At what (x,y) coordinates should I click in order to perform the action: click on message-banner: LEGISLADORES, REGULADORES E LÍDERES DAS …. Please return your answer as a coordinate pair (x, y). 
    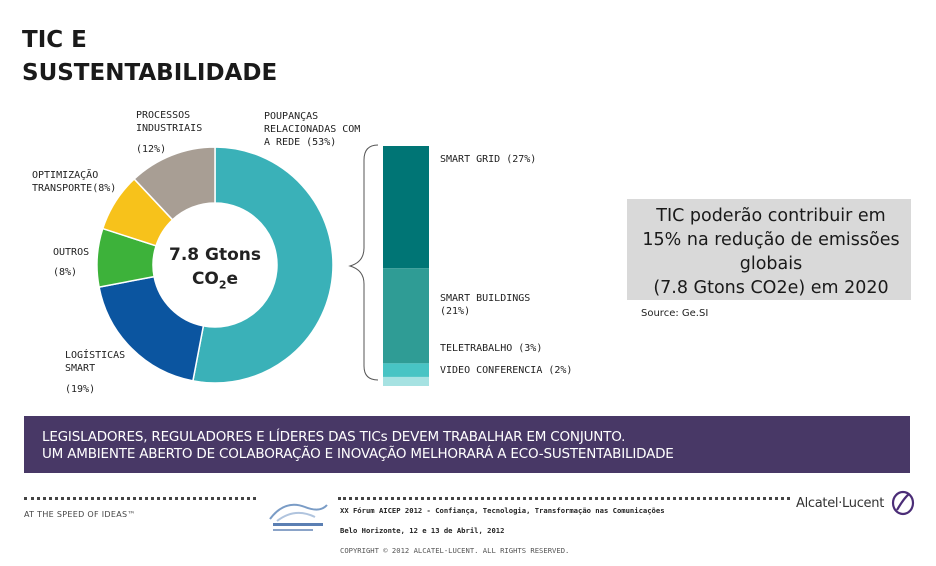
    Looking at the image, I should click on (467, 444).